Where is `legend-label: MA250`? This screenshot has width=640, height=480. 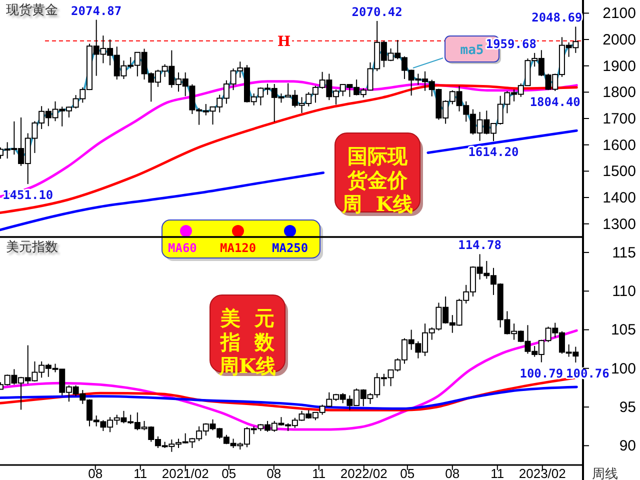 legend-label: MA250 is located at coordinates (290, 248).